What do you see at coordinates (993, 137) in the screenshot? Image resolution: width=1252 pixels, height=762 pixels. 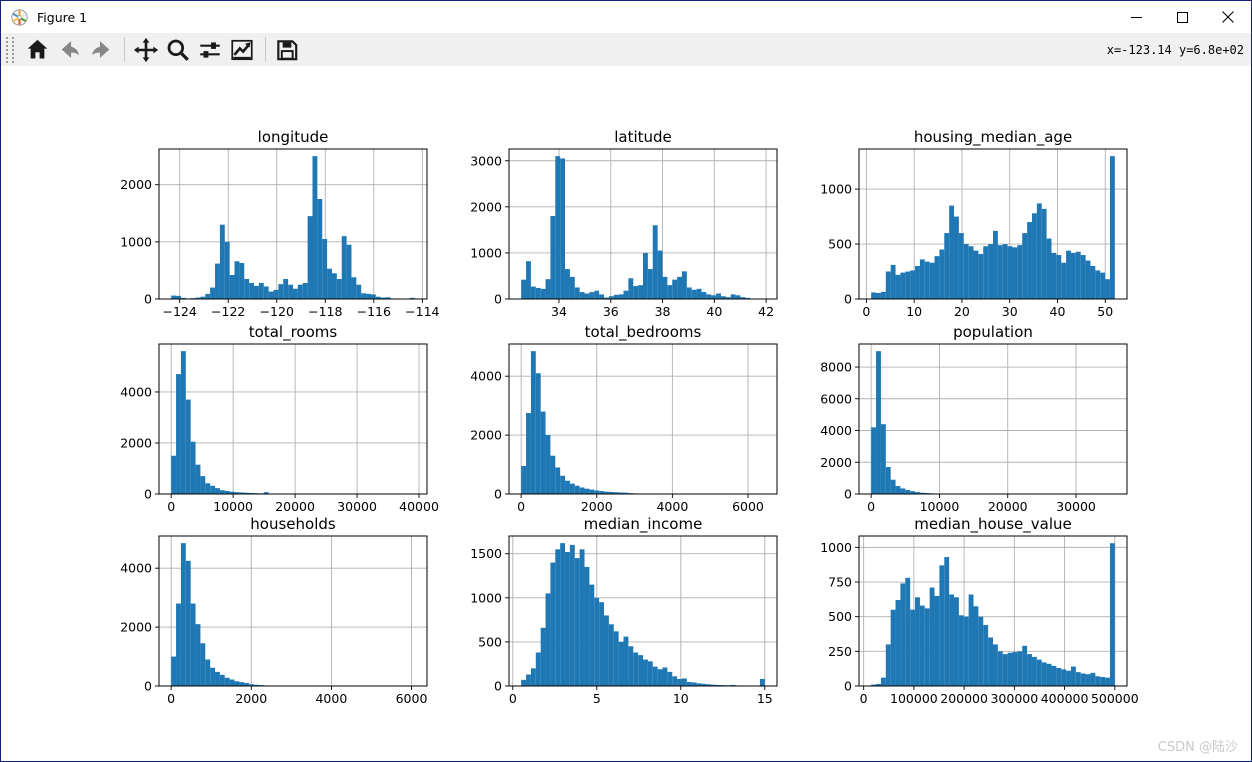 I see `subplot-title: housing_median_age` at bounding box center [993, 137].